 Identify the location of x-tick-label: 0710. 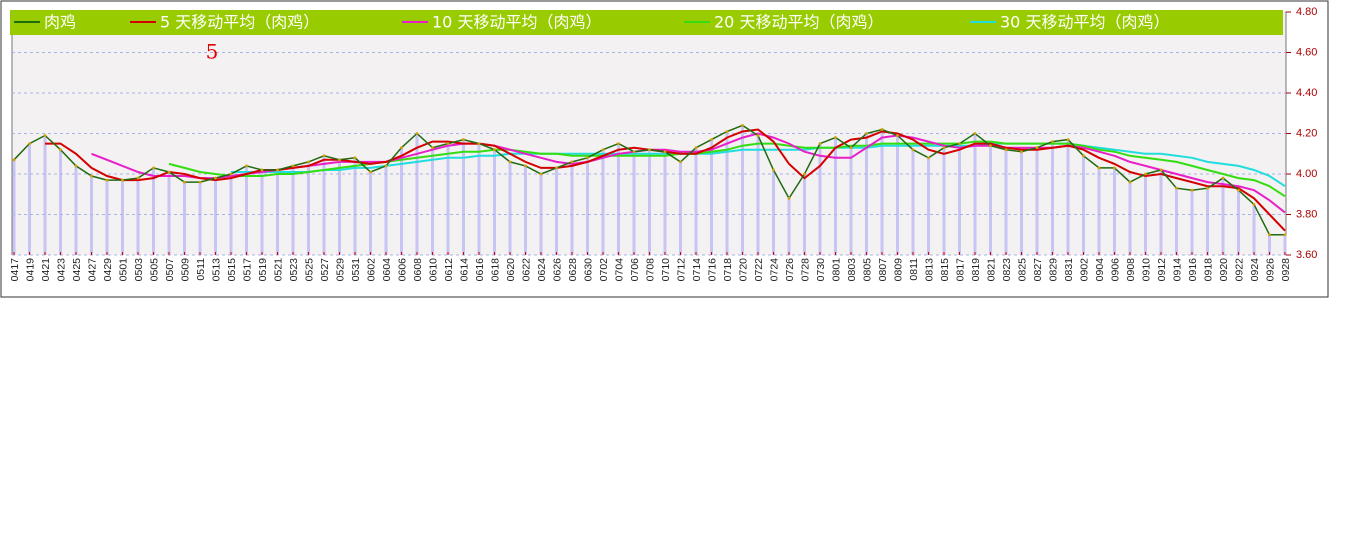
(666, 270).